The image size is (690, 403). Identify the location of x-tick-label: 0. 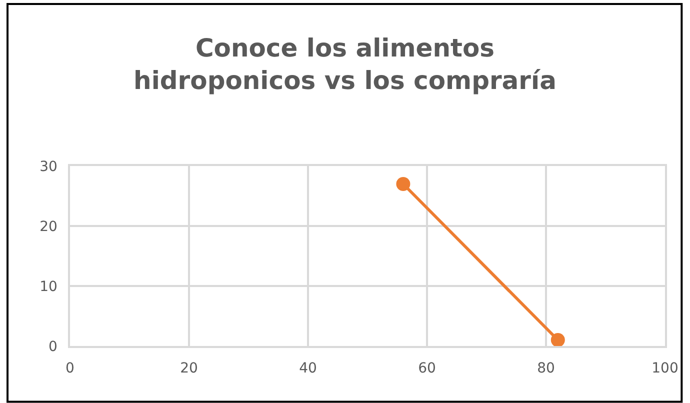
(70, 368).